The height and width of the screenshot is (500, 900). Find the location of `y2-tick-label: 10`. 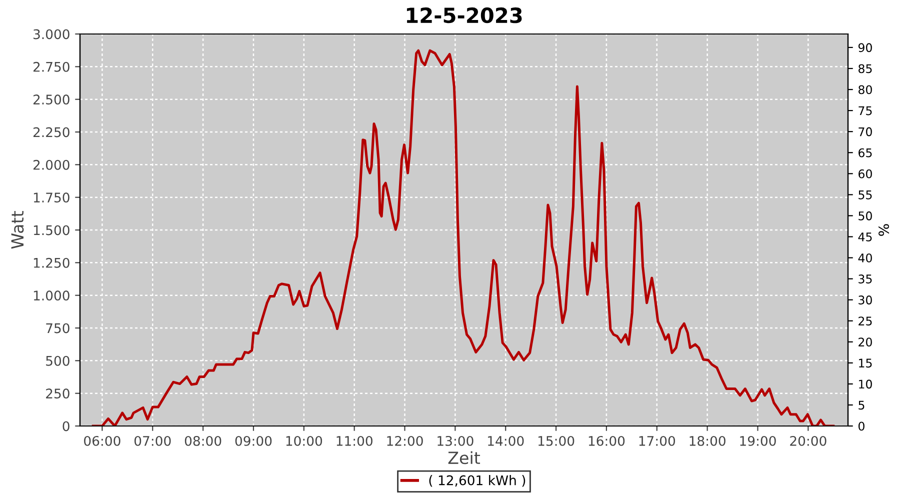

y2-tick-label: 10 is located at coordinates (865, 384).